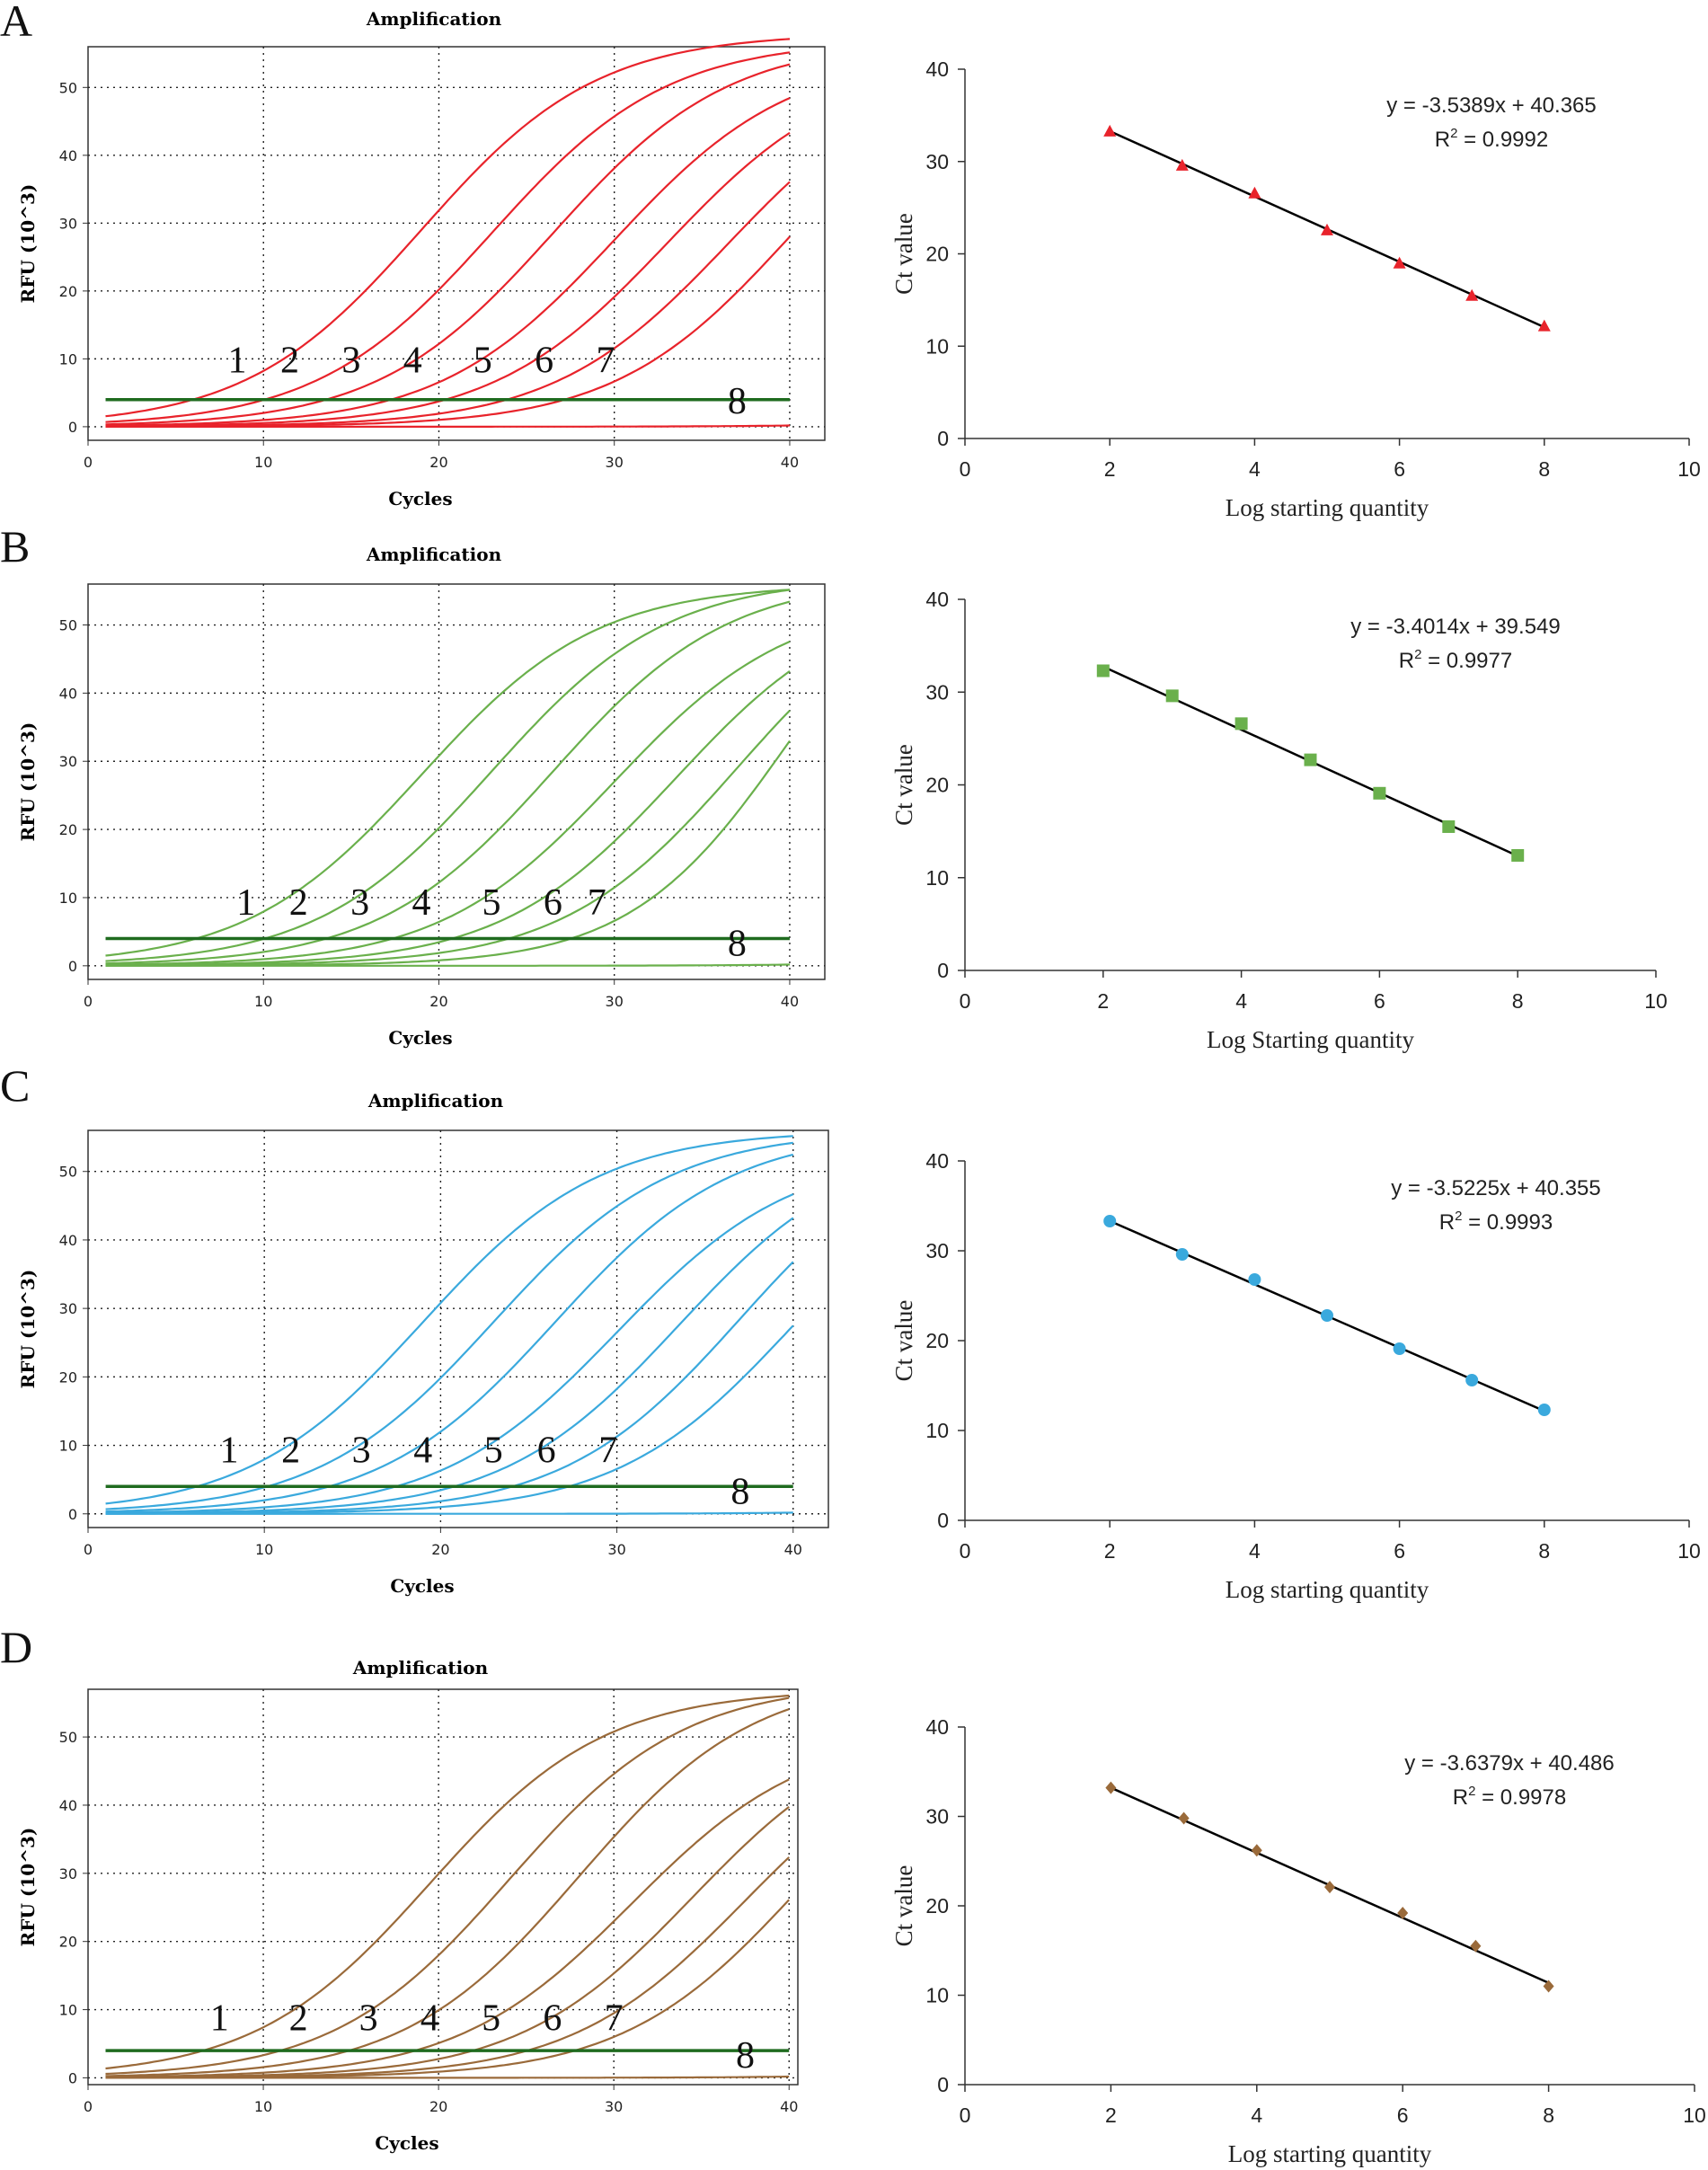  I want to click on x-axis-label: Log starting quantity, so click(1327, 1589).